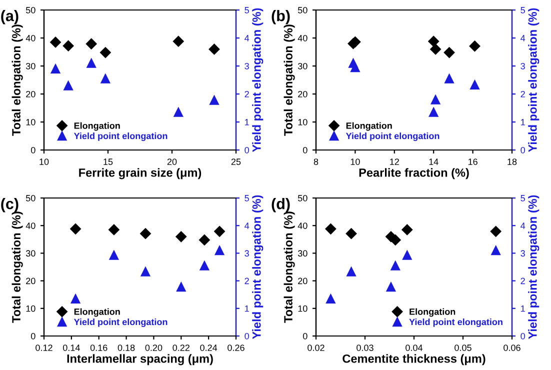 Image resolution: width=551 pixels, height=370 pixels. What do you see at coordinates (44, 161) in the screenshot?
I see `x-tick-label: 10` at bounding box center [44, 161].